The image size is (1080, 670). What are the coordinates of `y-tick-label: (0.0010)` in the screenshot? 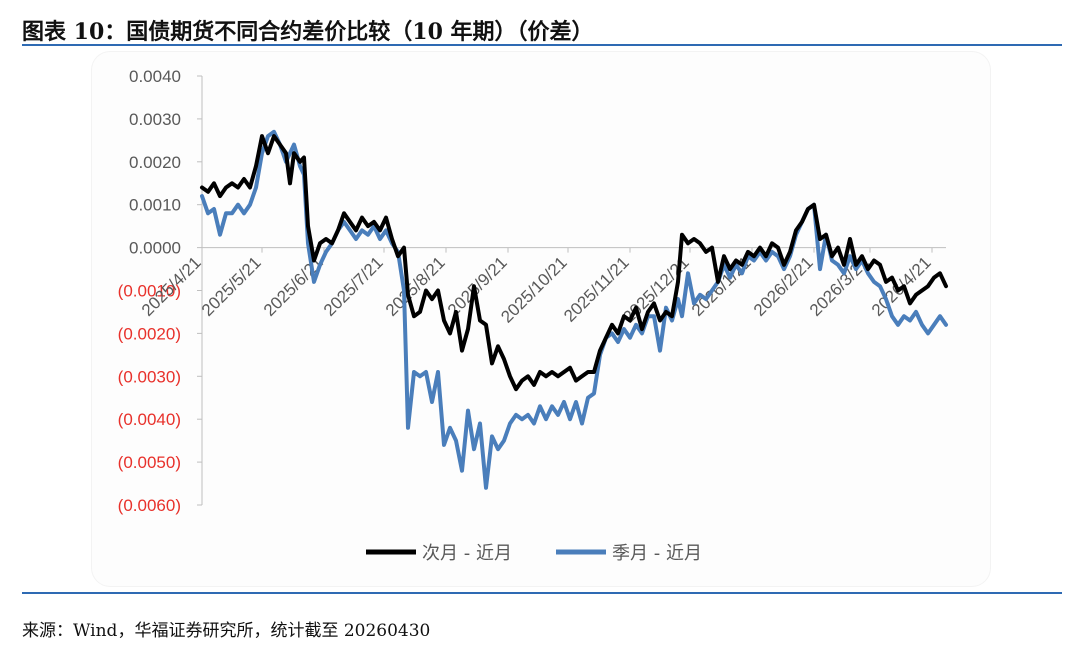 It's located at (149, 291).